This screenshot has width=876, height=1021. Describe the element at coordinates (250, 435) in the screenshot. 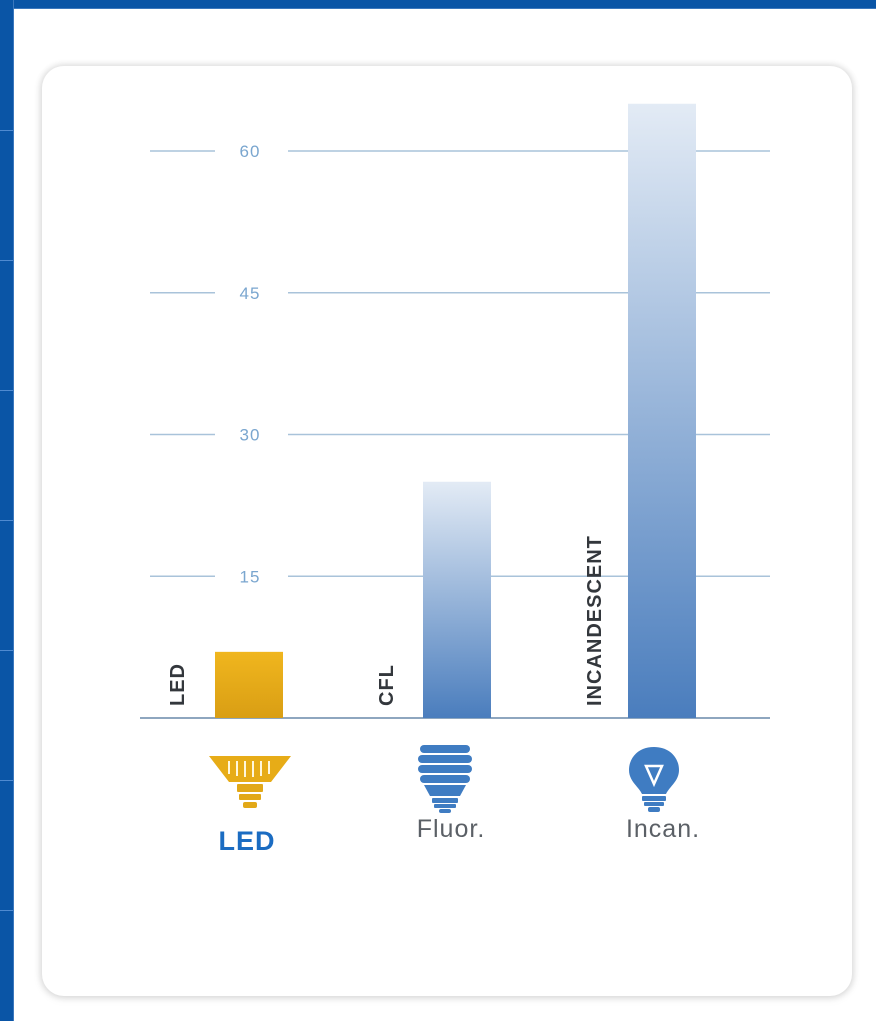

I see `y-tick-label: 30` at that location.